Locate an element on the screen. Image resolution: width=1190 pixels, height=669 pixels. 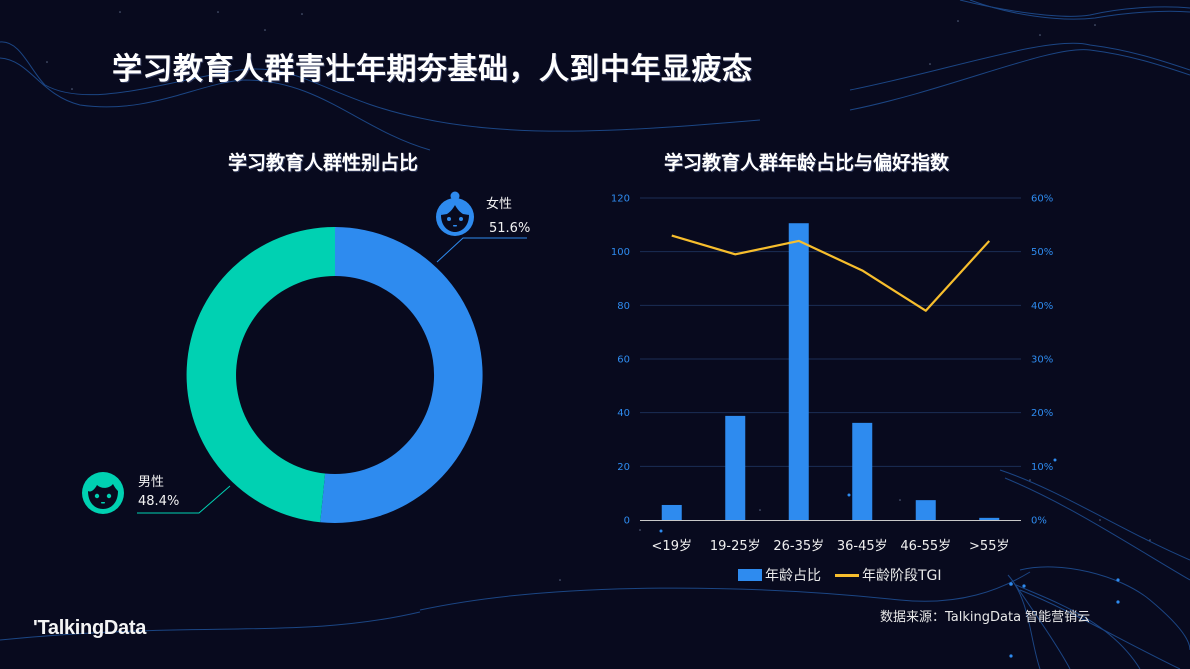
left-y-axis: 0 20 40 60 80 100 120 is located at coordinates (620, 360).